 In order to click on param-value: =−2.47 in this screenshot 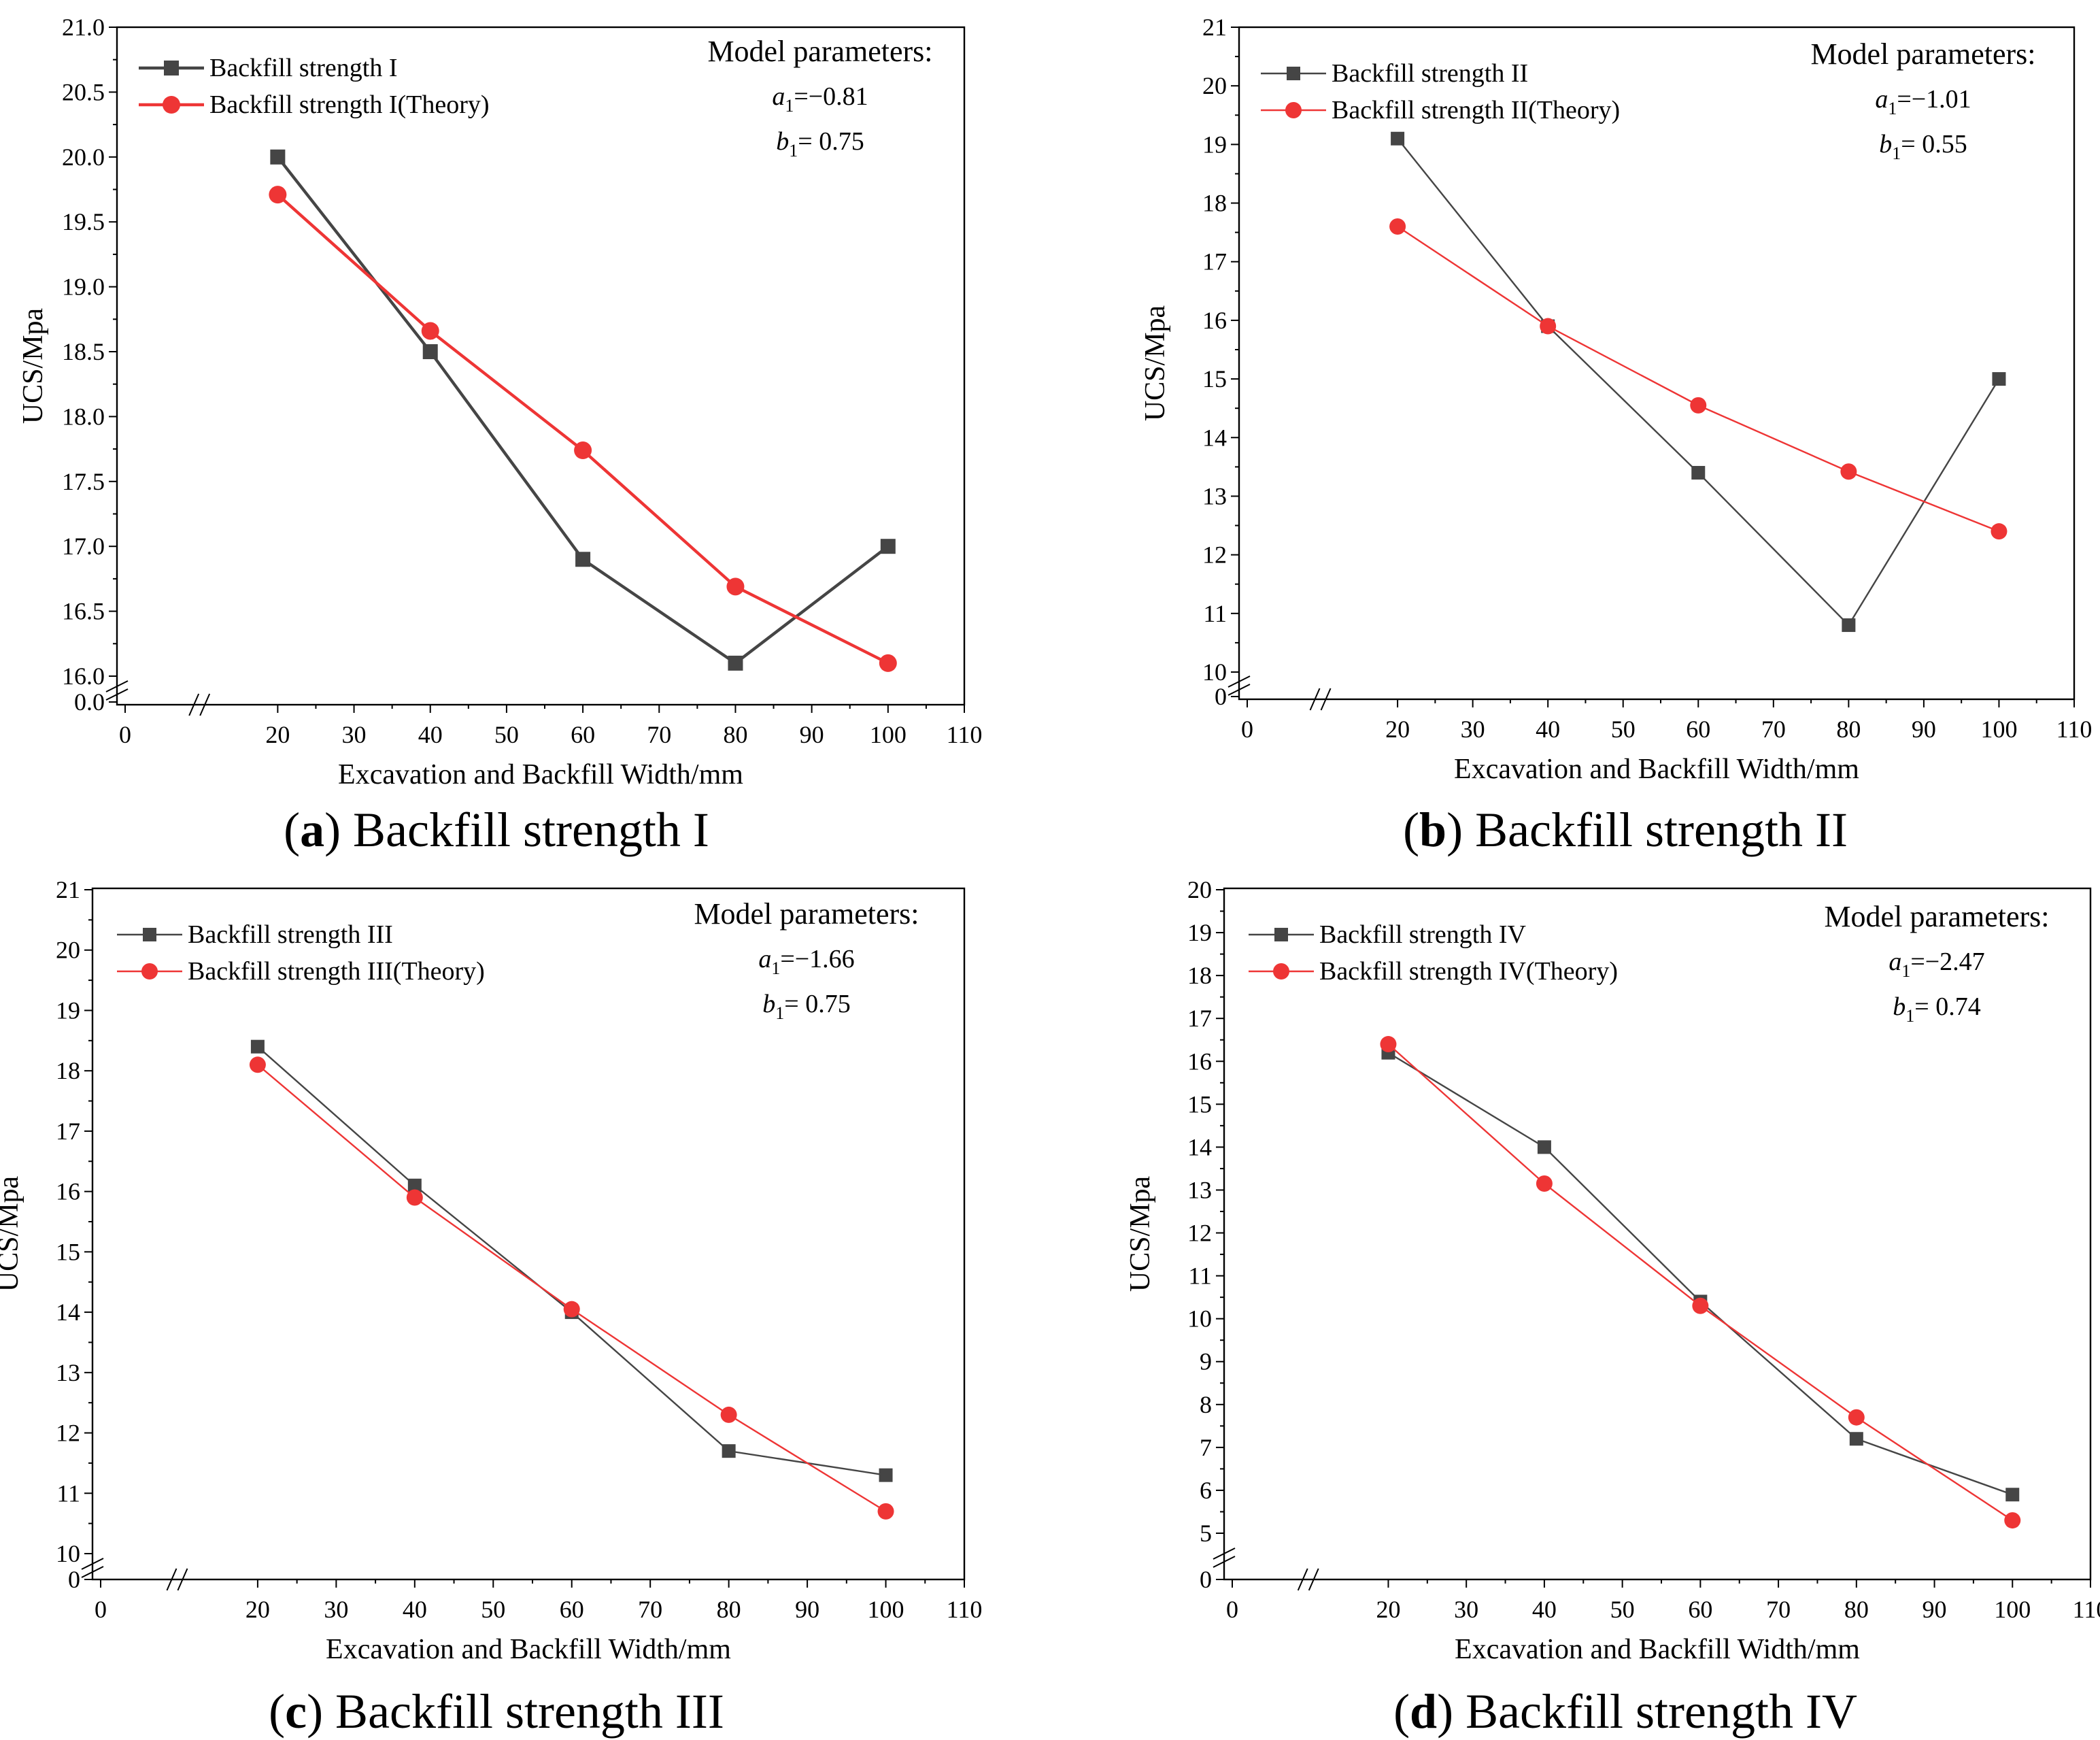, I will do `click(1947, 962)`.